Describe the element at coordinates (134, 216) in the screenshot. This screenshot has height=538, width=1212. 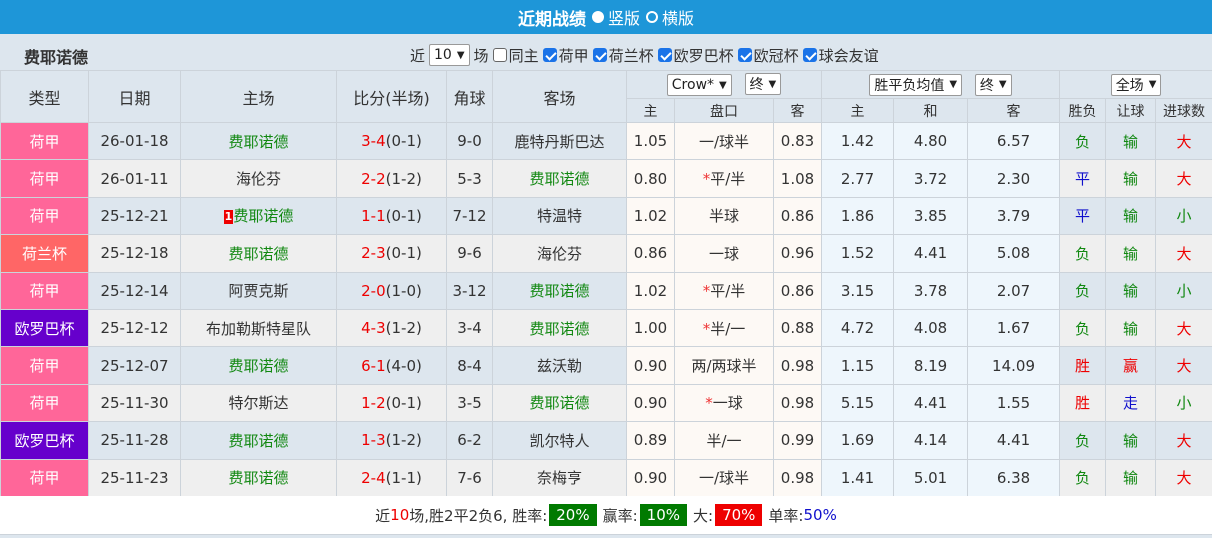
I see `match-date: 25-12-21` at that location.